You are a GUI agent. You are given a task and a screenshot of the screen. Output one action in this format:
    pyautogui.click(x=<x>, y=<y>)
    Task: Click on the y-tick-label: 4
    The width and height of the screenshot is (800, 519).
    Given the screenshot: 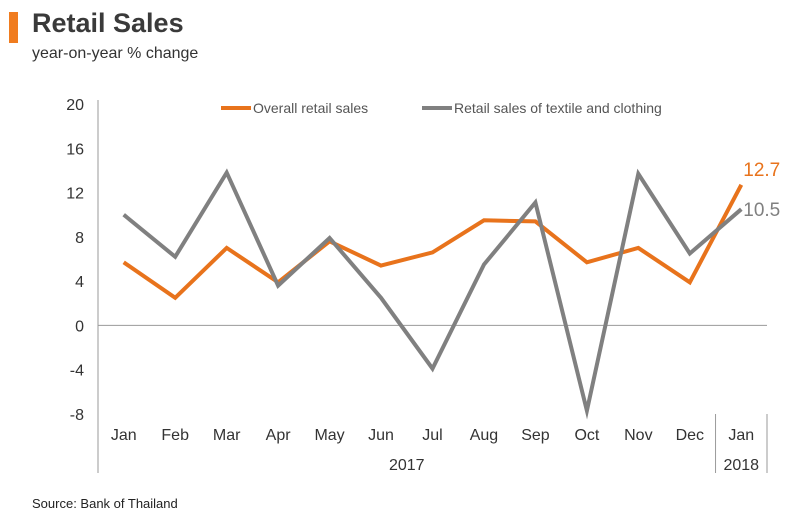 What is the action you would take?
    pyautogui.click(x=79, y=282)
    